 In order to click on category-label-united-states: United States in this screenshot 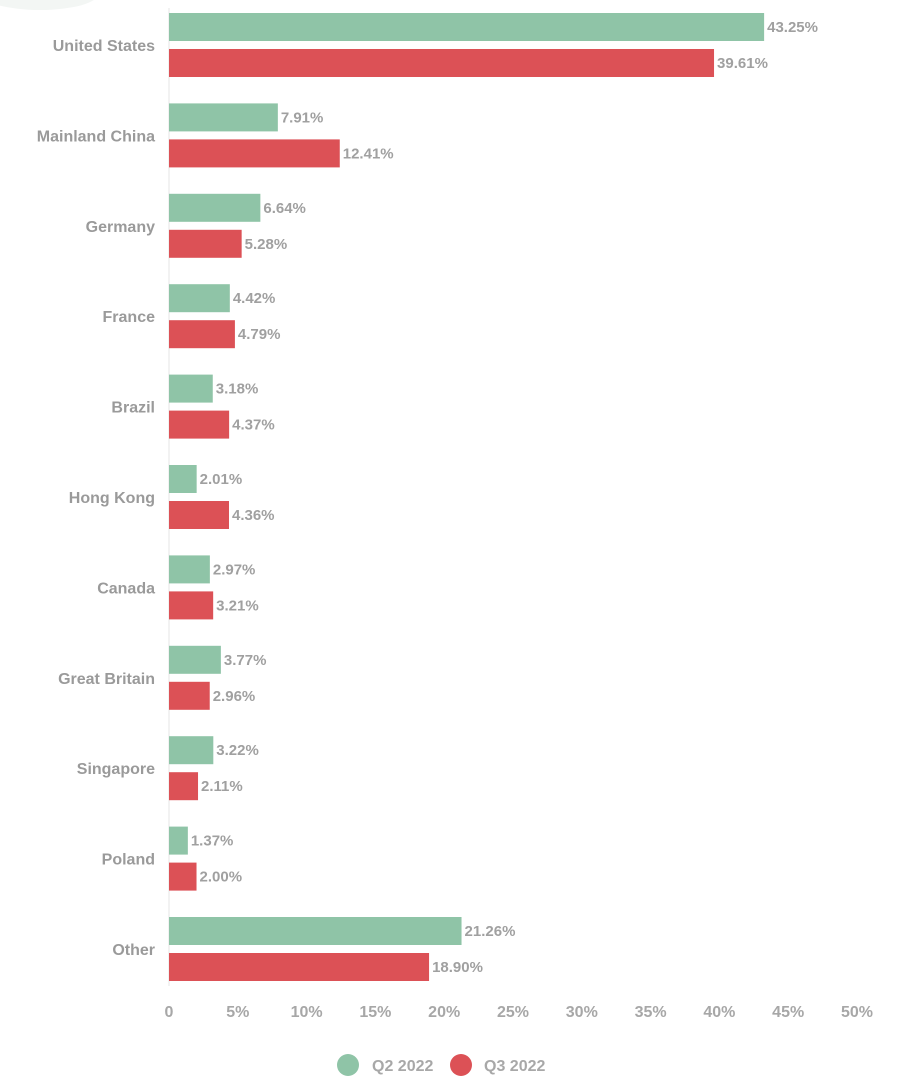, I will do `click(104, 46)`.